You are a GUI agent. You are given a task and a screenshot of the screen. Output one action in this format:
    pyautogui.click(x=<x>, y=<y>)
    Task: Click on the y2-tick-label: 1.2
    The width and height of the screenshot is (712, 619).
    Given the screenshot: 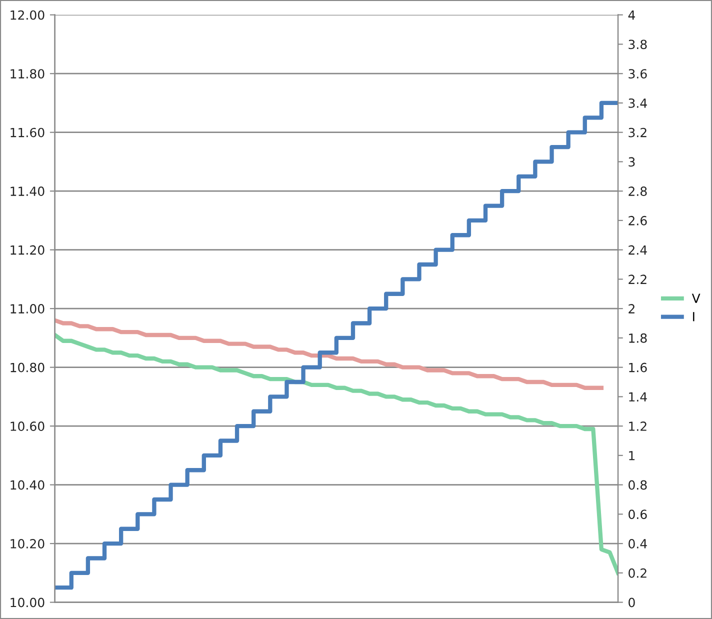 What is the action you would take?
    pyautogui.click(x=637, y=426)
    